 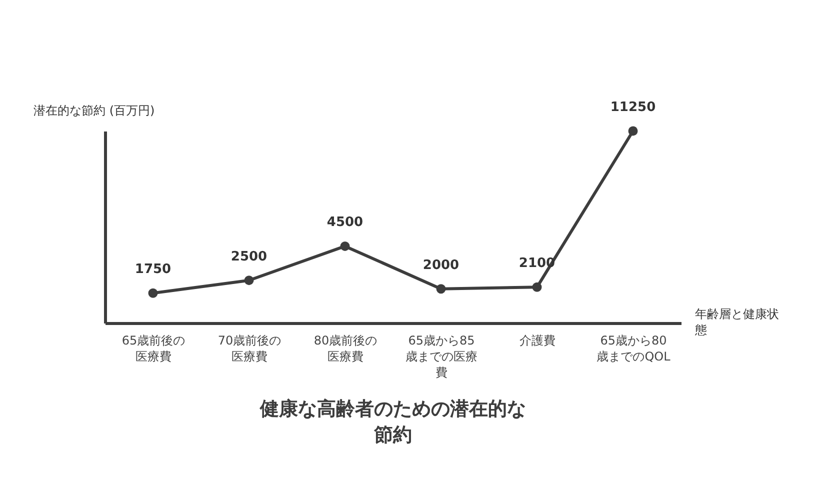 I want to click on data-label: 2000, so click(x=441, y=265).